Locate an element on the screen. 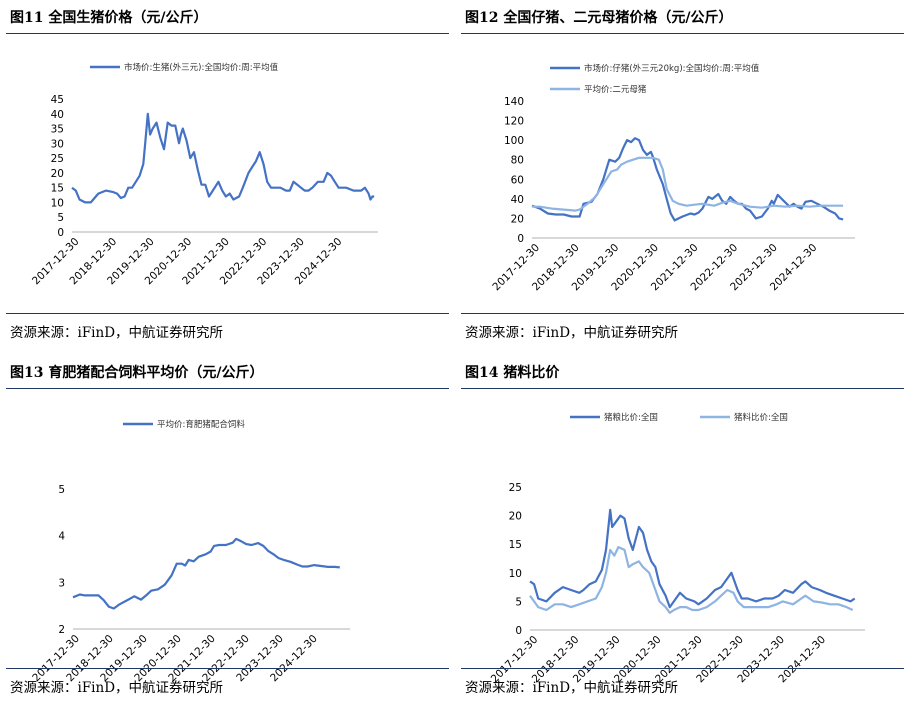  y-tick-label: 4 is located at coordinates (61, 537).